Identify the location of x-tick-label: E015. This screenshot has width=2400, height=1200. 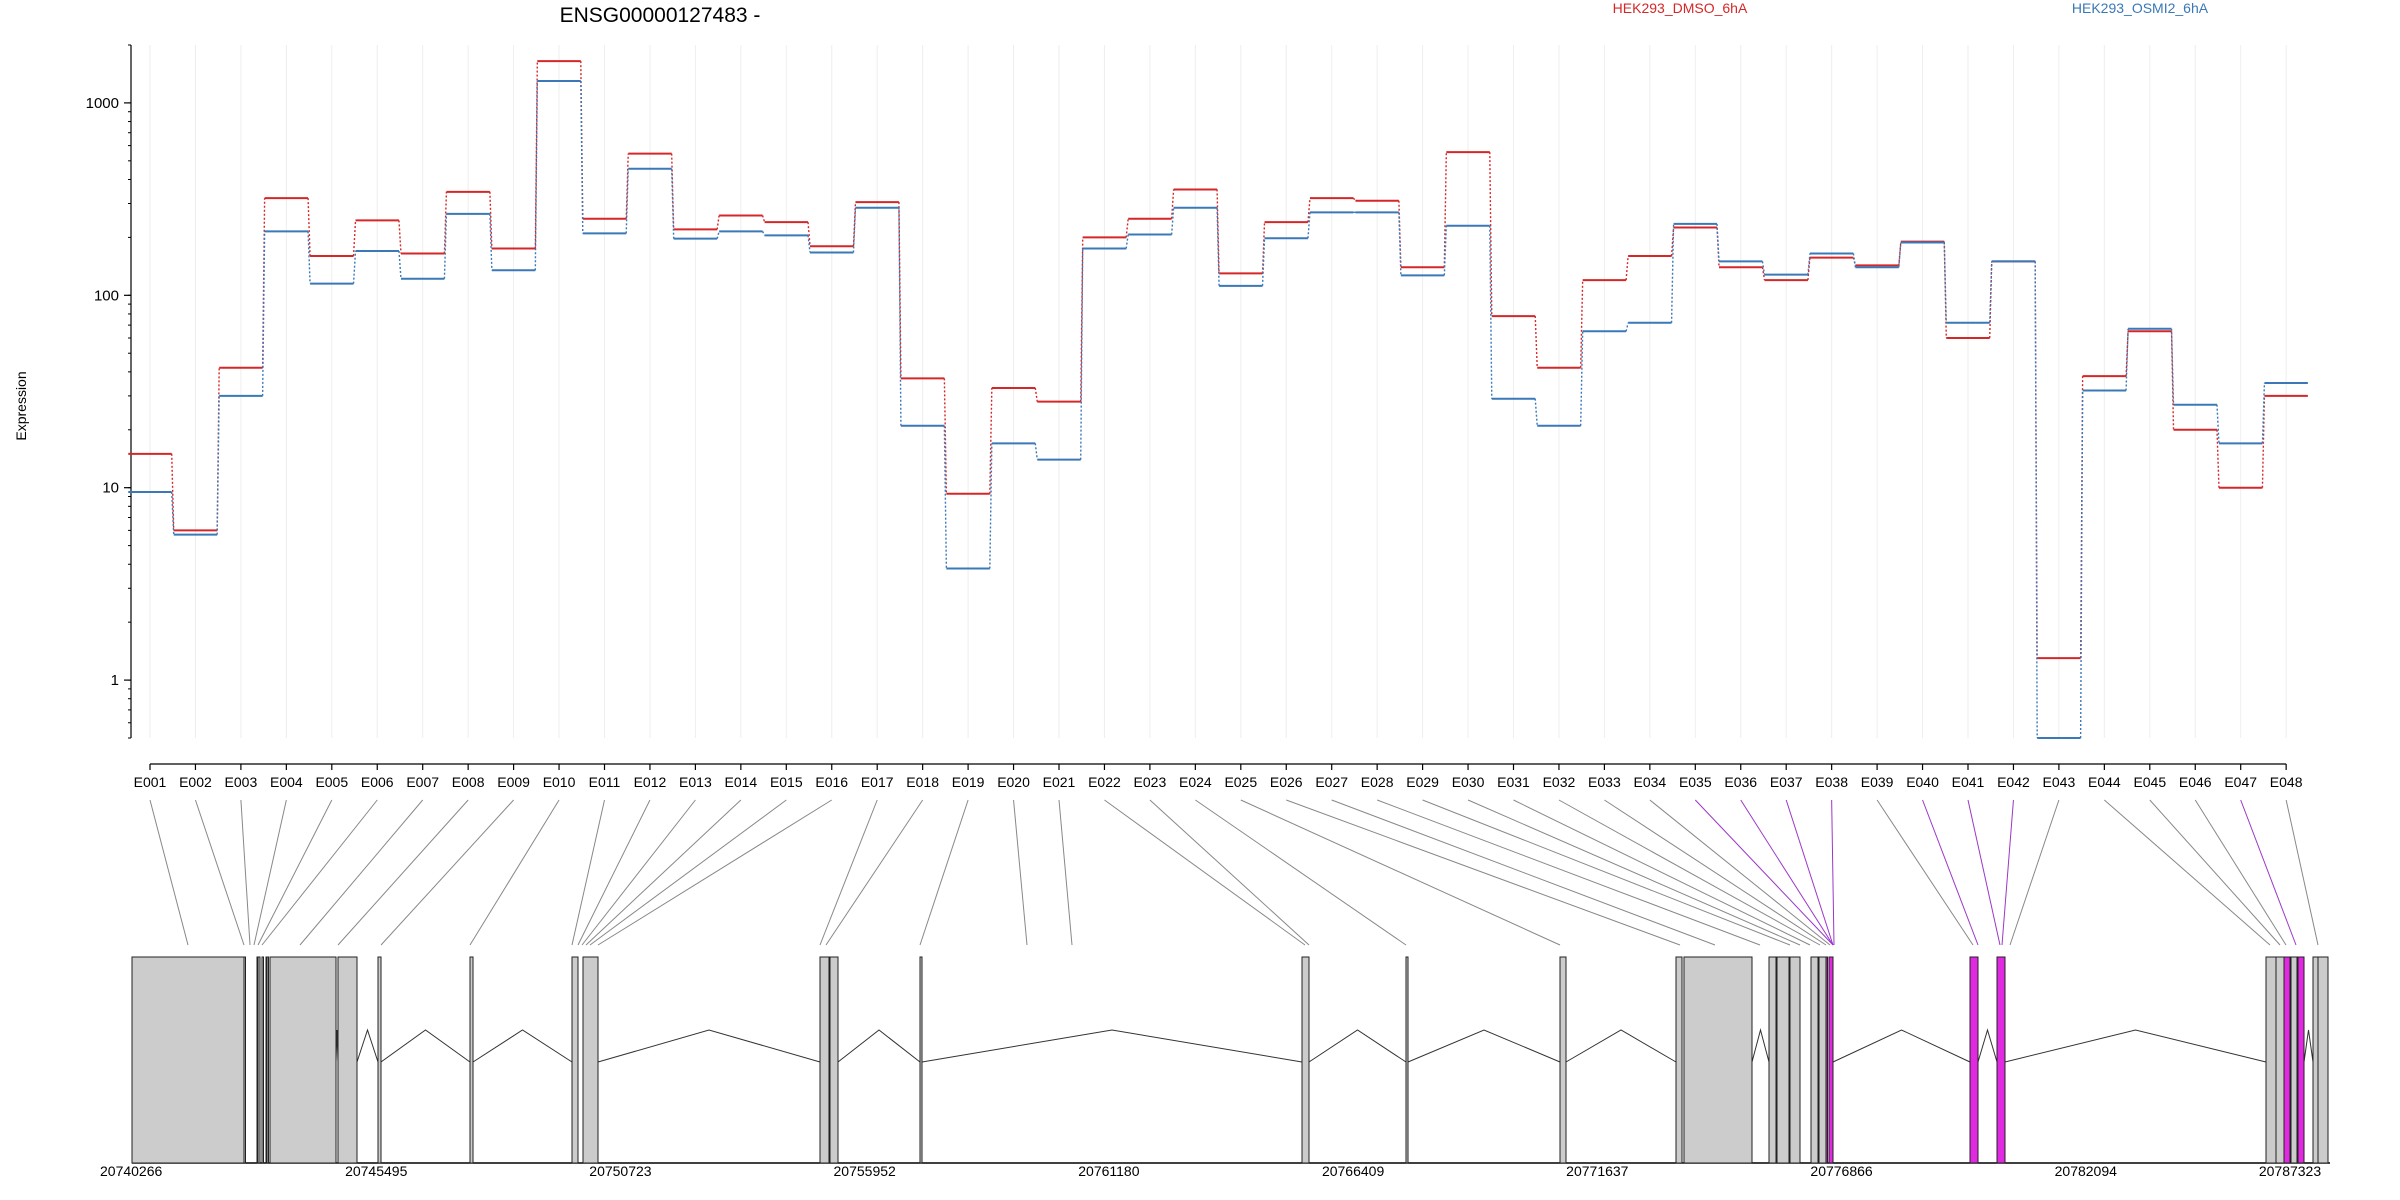
(786, 782).